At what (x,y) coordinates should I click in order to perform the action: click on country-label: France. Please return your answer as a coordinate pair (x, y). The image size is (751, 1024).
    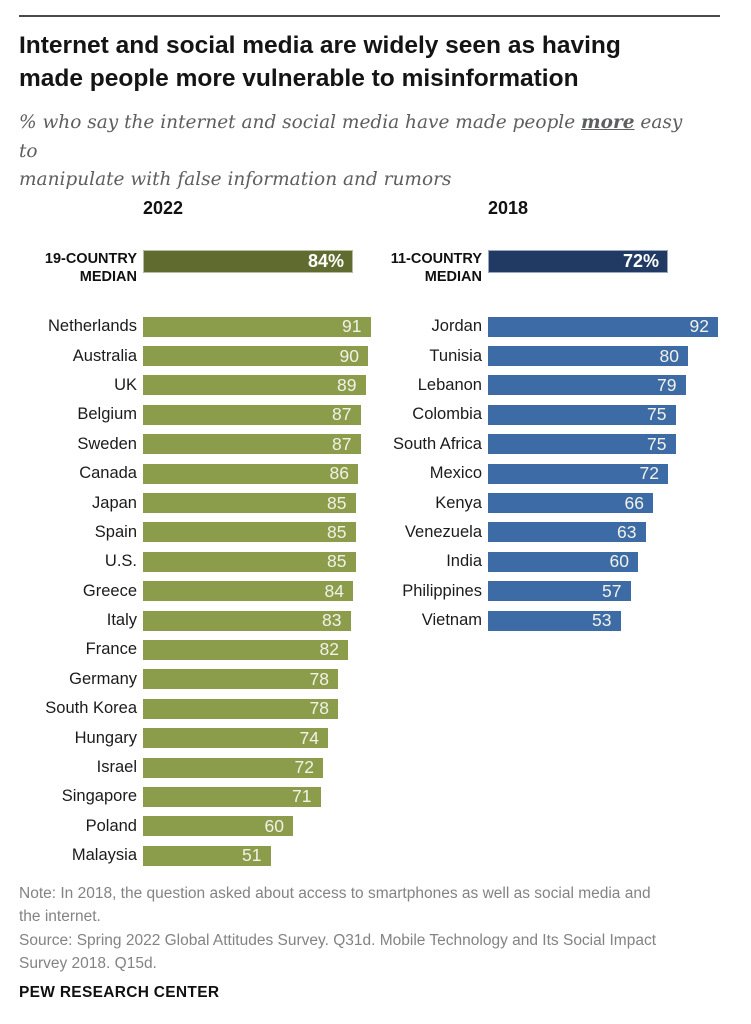
    Looking at the image, I should click on (111, 649).